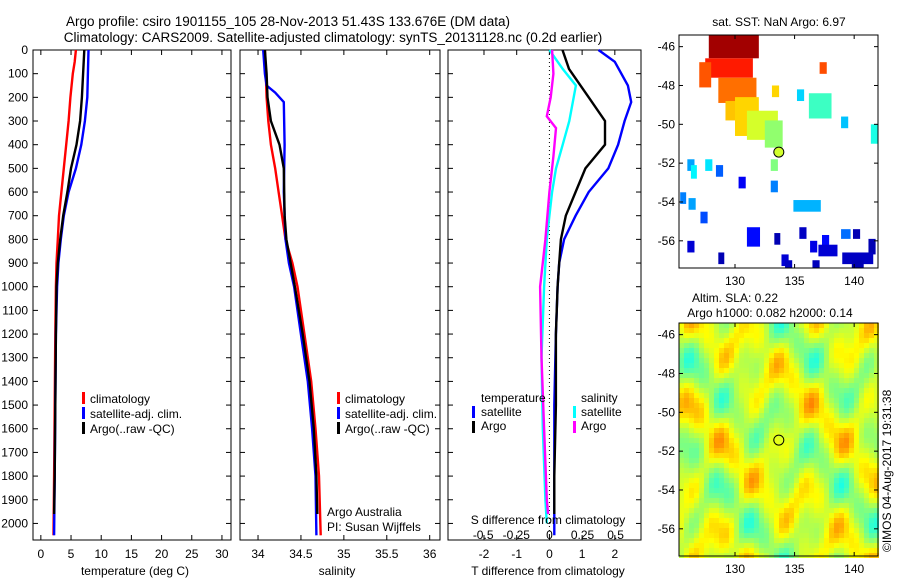  What do you see at coordinates (83, 398) in the screenshot?
I see `legend-swatch-climatology` at bounding box center [83, 398].